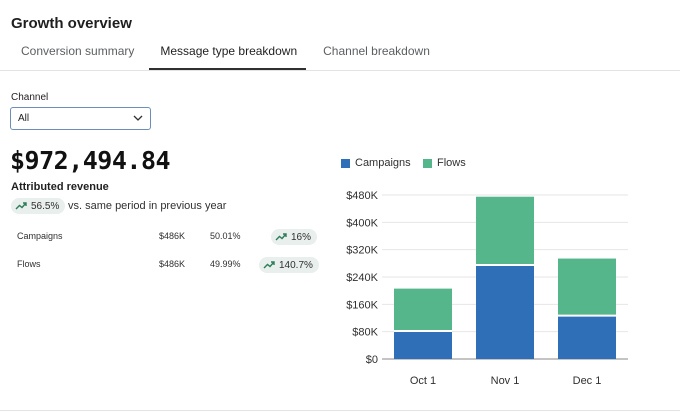  What do you see at coordinates (451, 163) in the screenshot?
I see `legend-label-flows: Flows` at bounding box center [451, 163].